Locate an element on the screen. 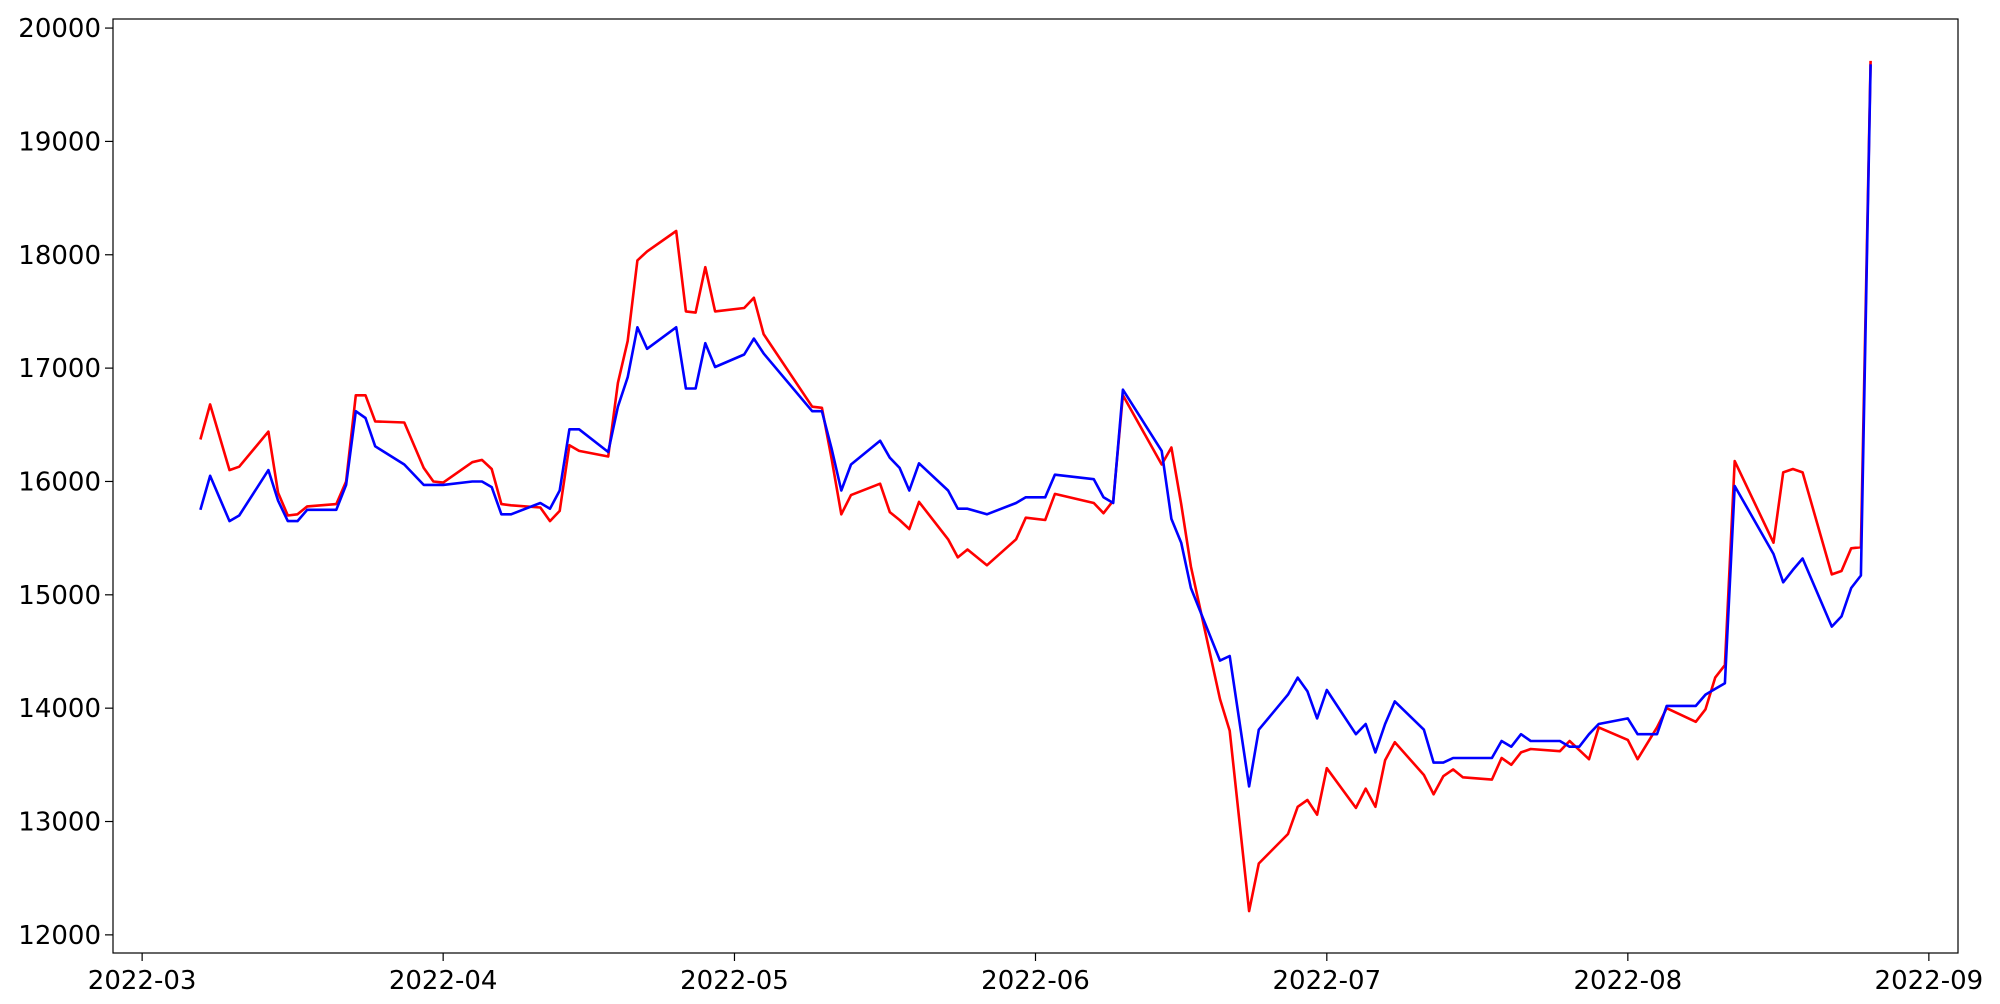 The height and width of the screenshot is (1004, 2000). y-tick-label: 19000 is located at coordinates (59, 142).